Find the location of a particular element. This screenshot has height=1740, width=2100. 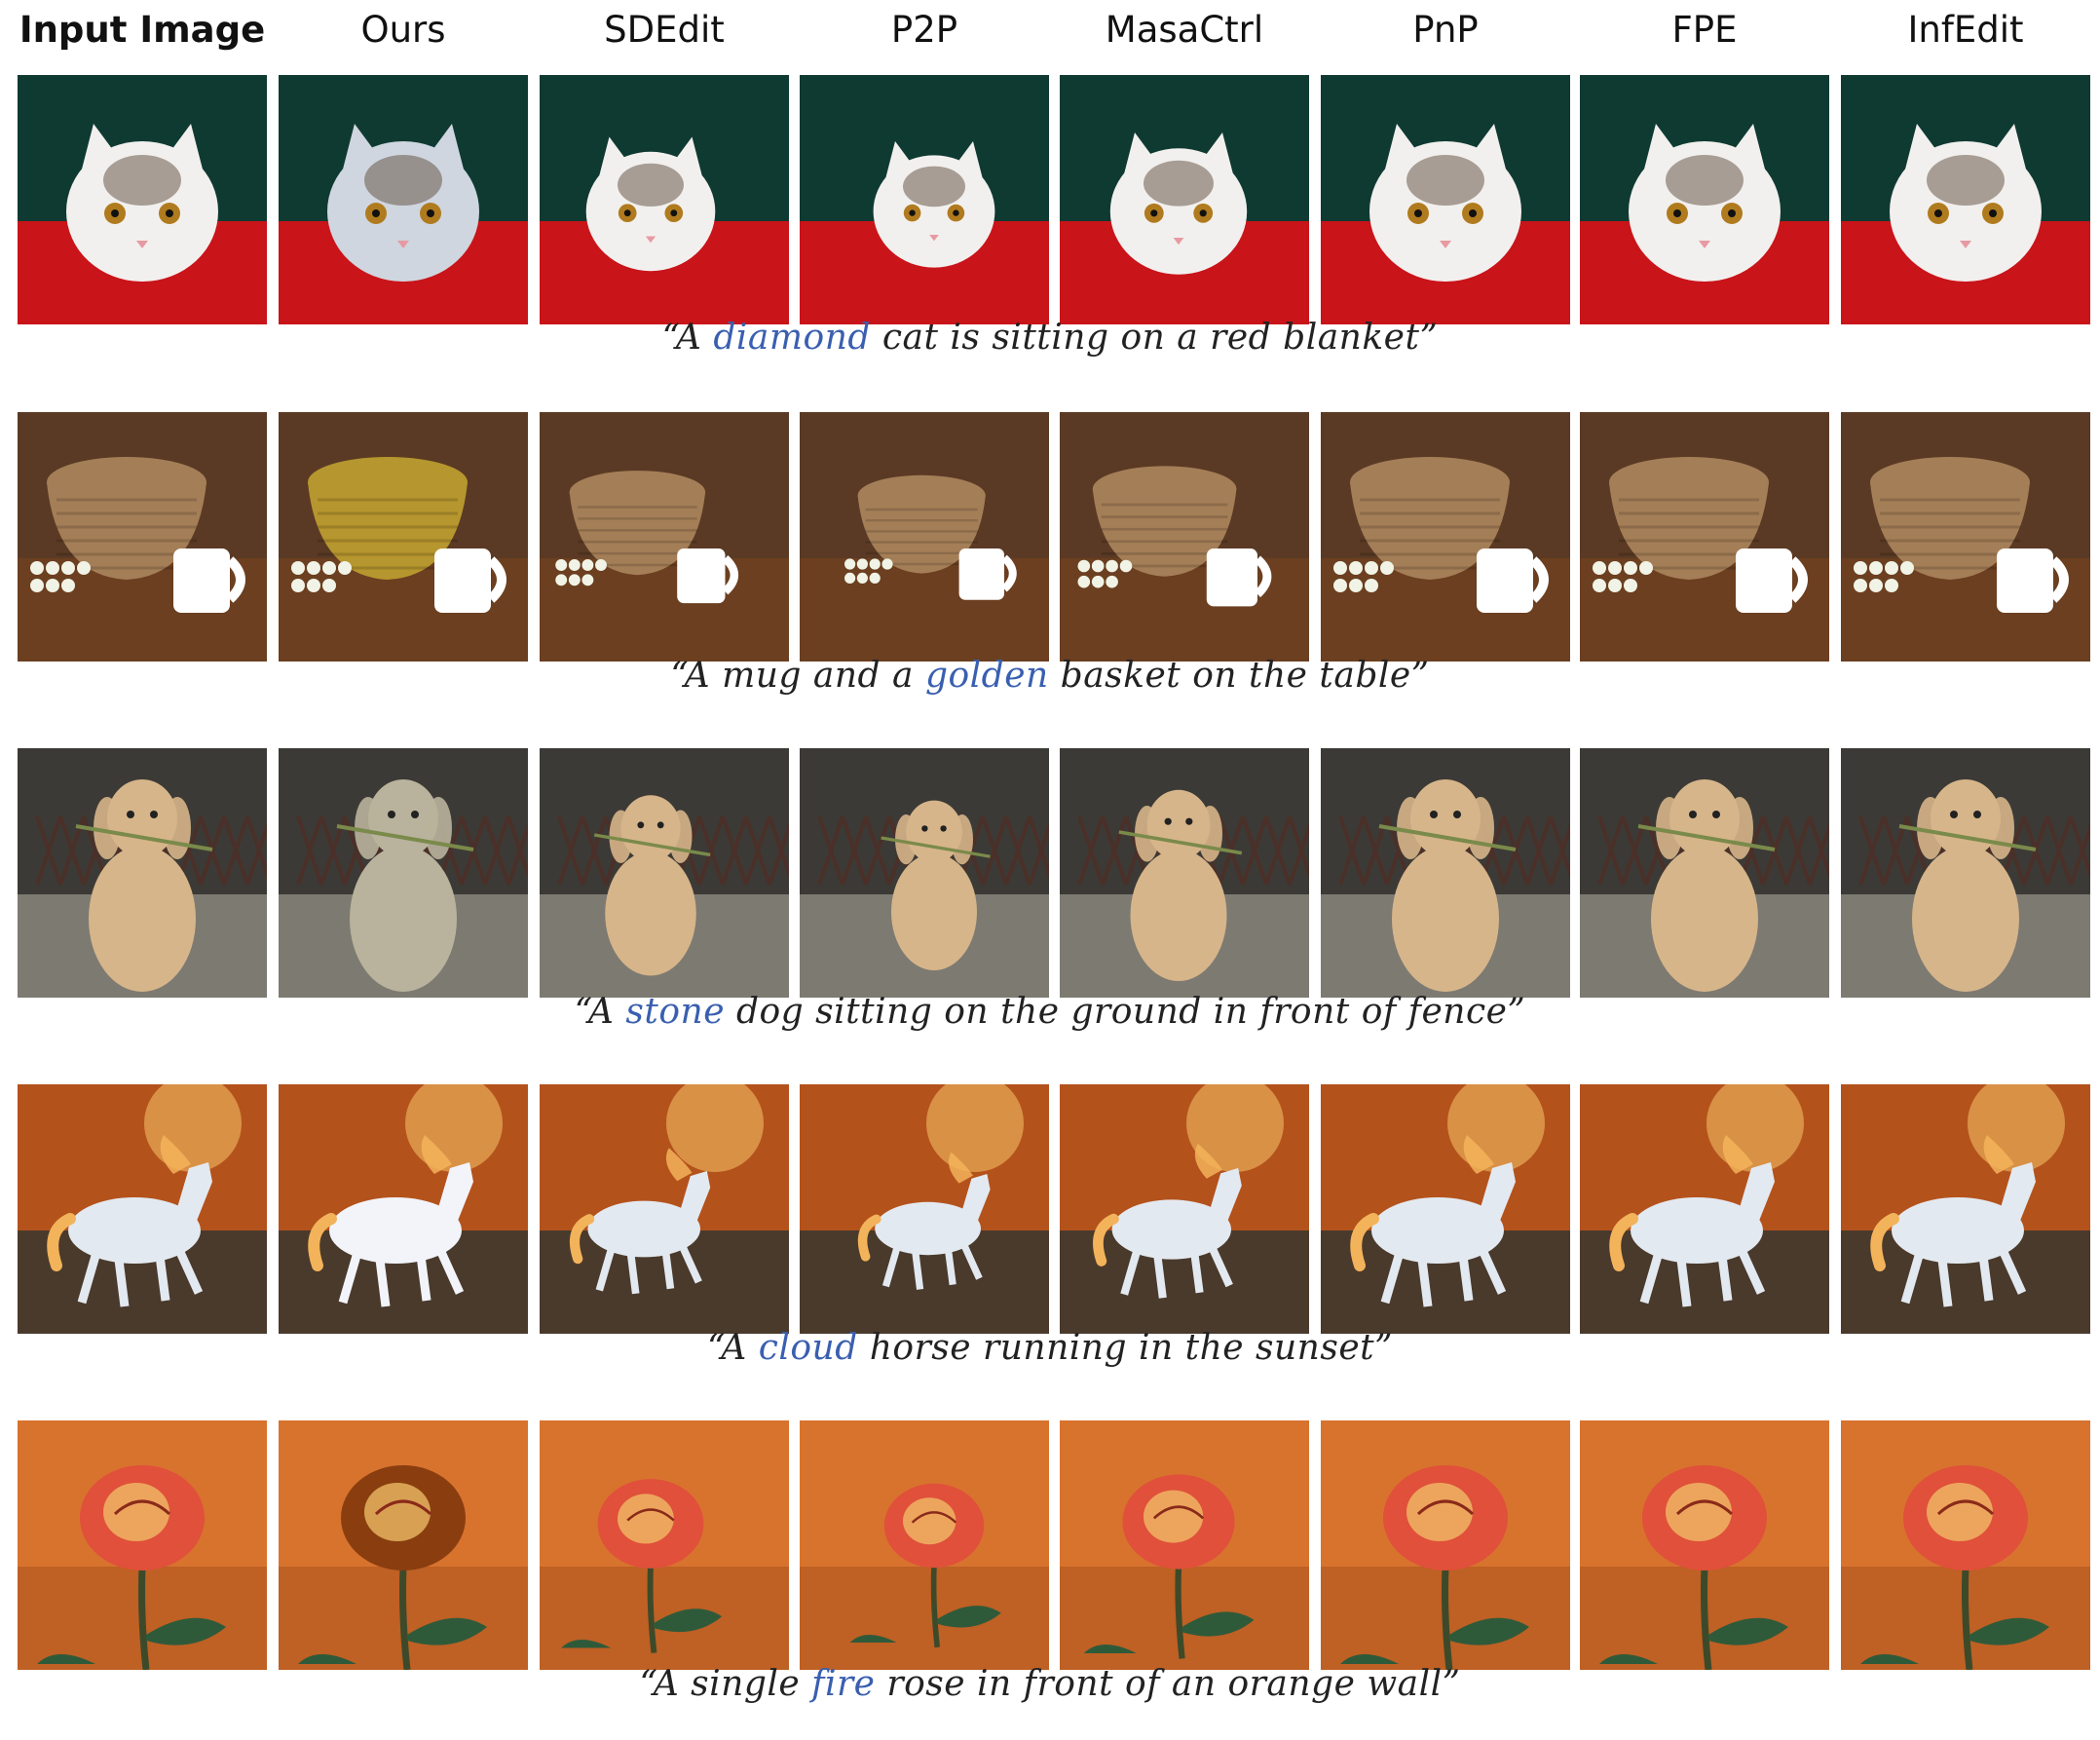

basket-image-input-image is located at coordinates (142, 537).